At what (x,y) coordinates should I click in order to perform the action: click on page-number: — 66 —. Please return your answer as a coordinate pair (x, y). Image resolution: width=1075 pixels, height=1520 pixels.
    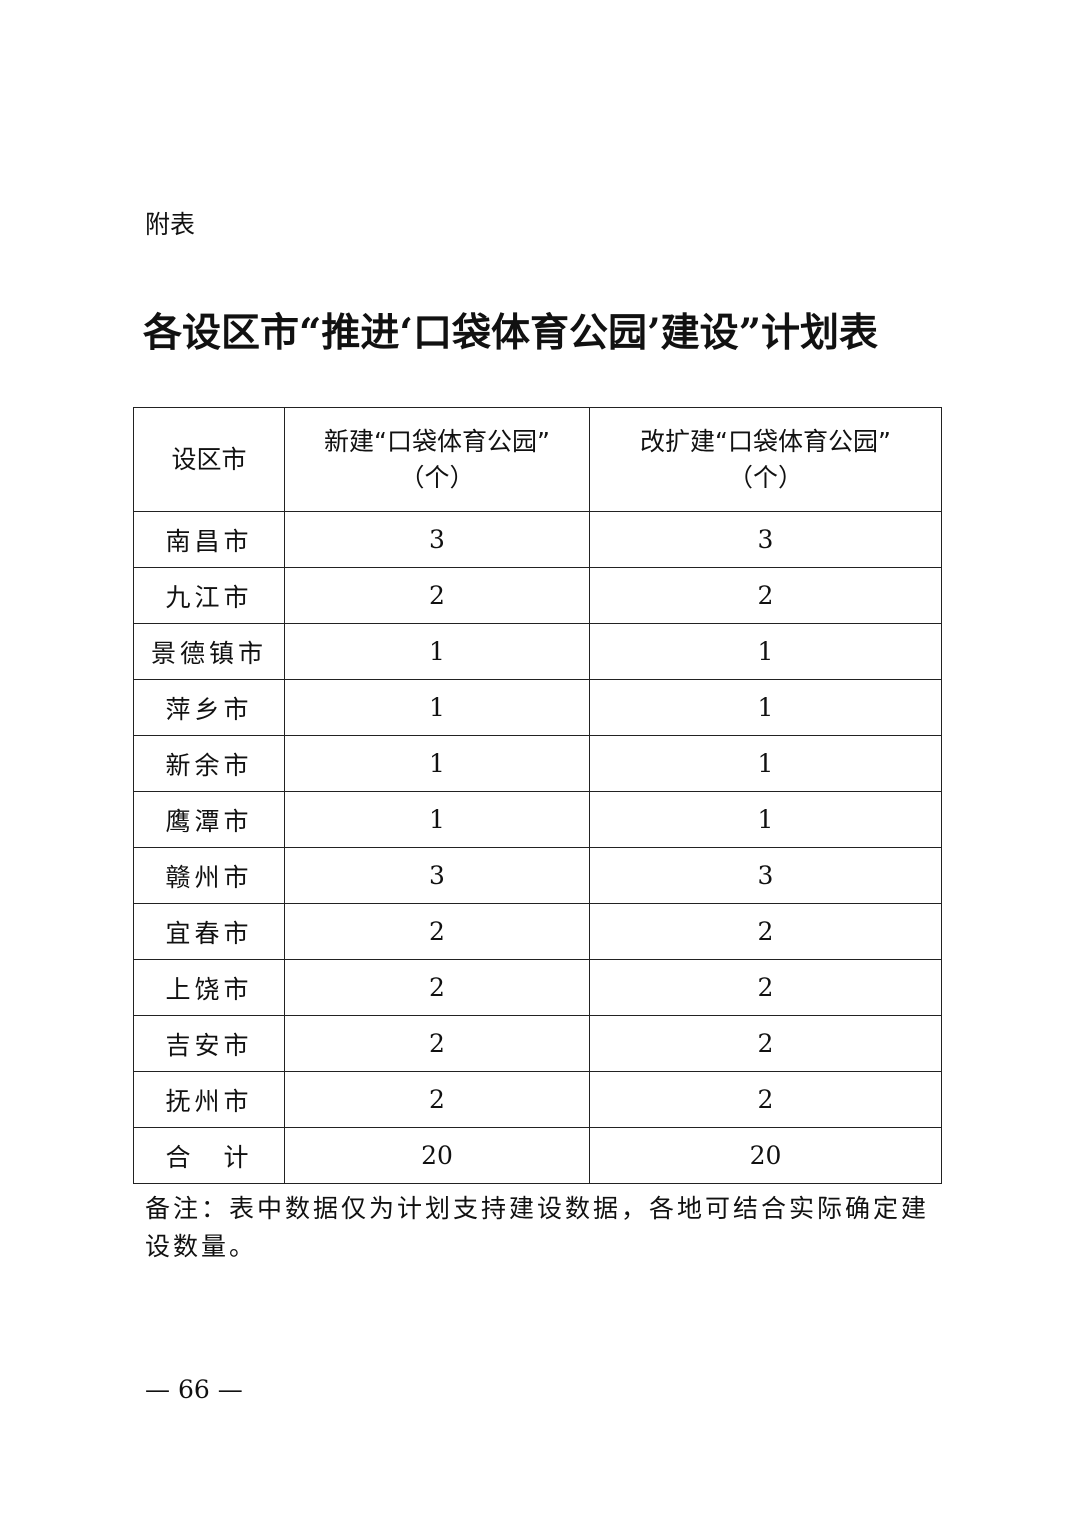
    Looking at the image, I should click on (194, 1389).